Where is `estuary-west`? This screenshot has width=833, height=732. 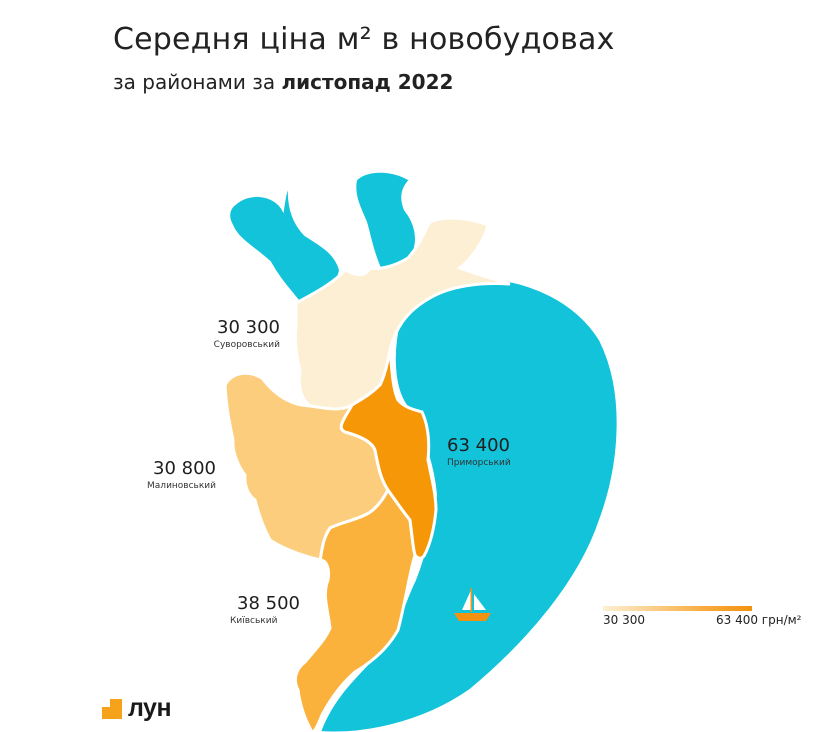 estuary-west is located at coordinates (285, 243).